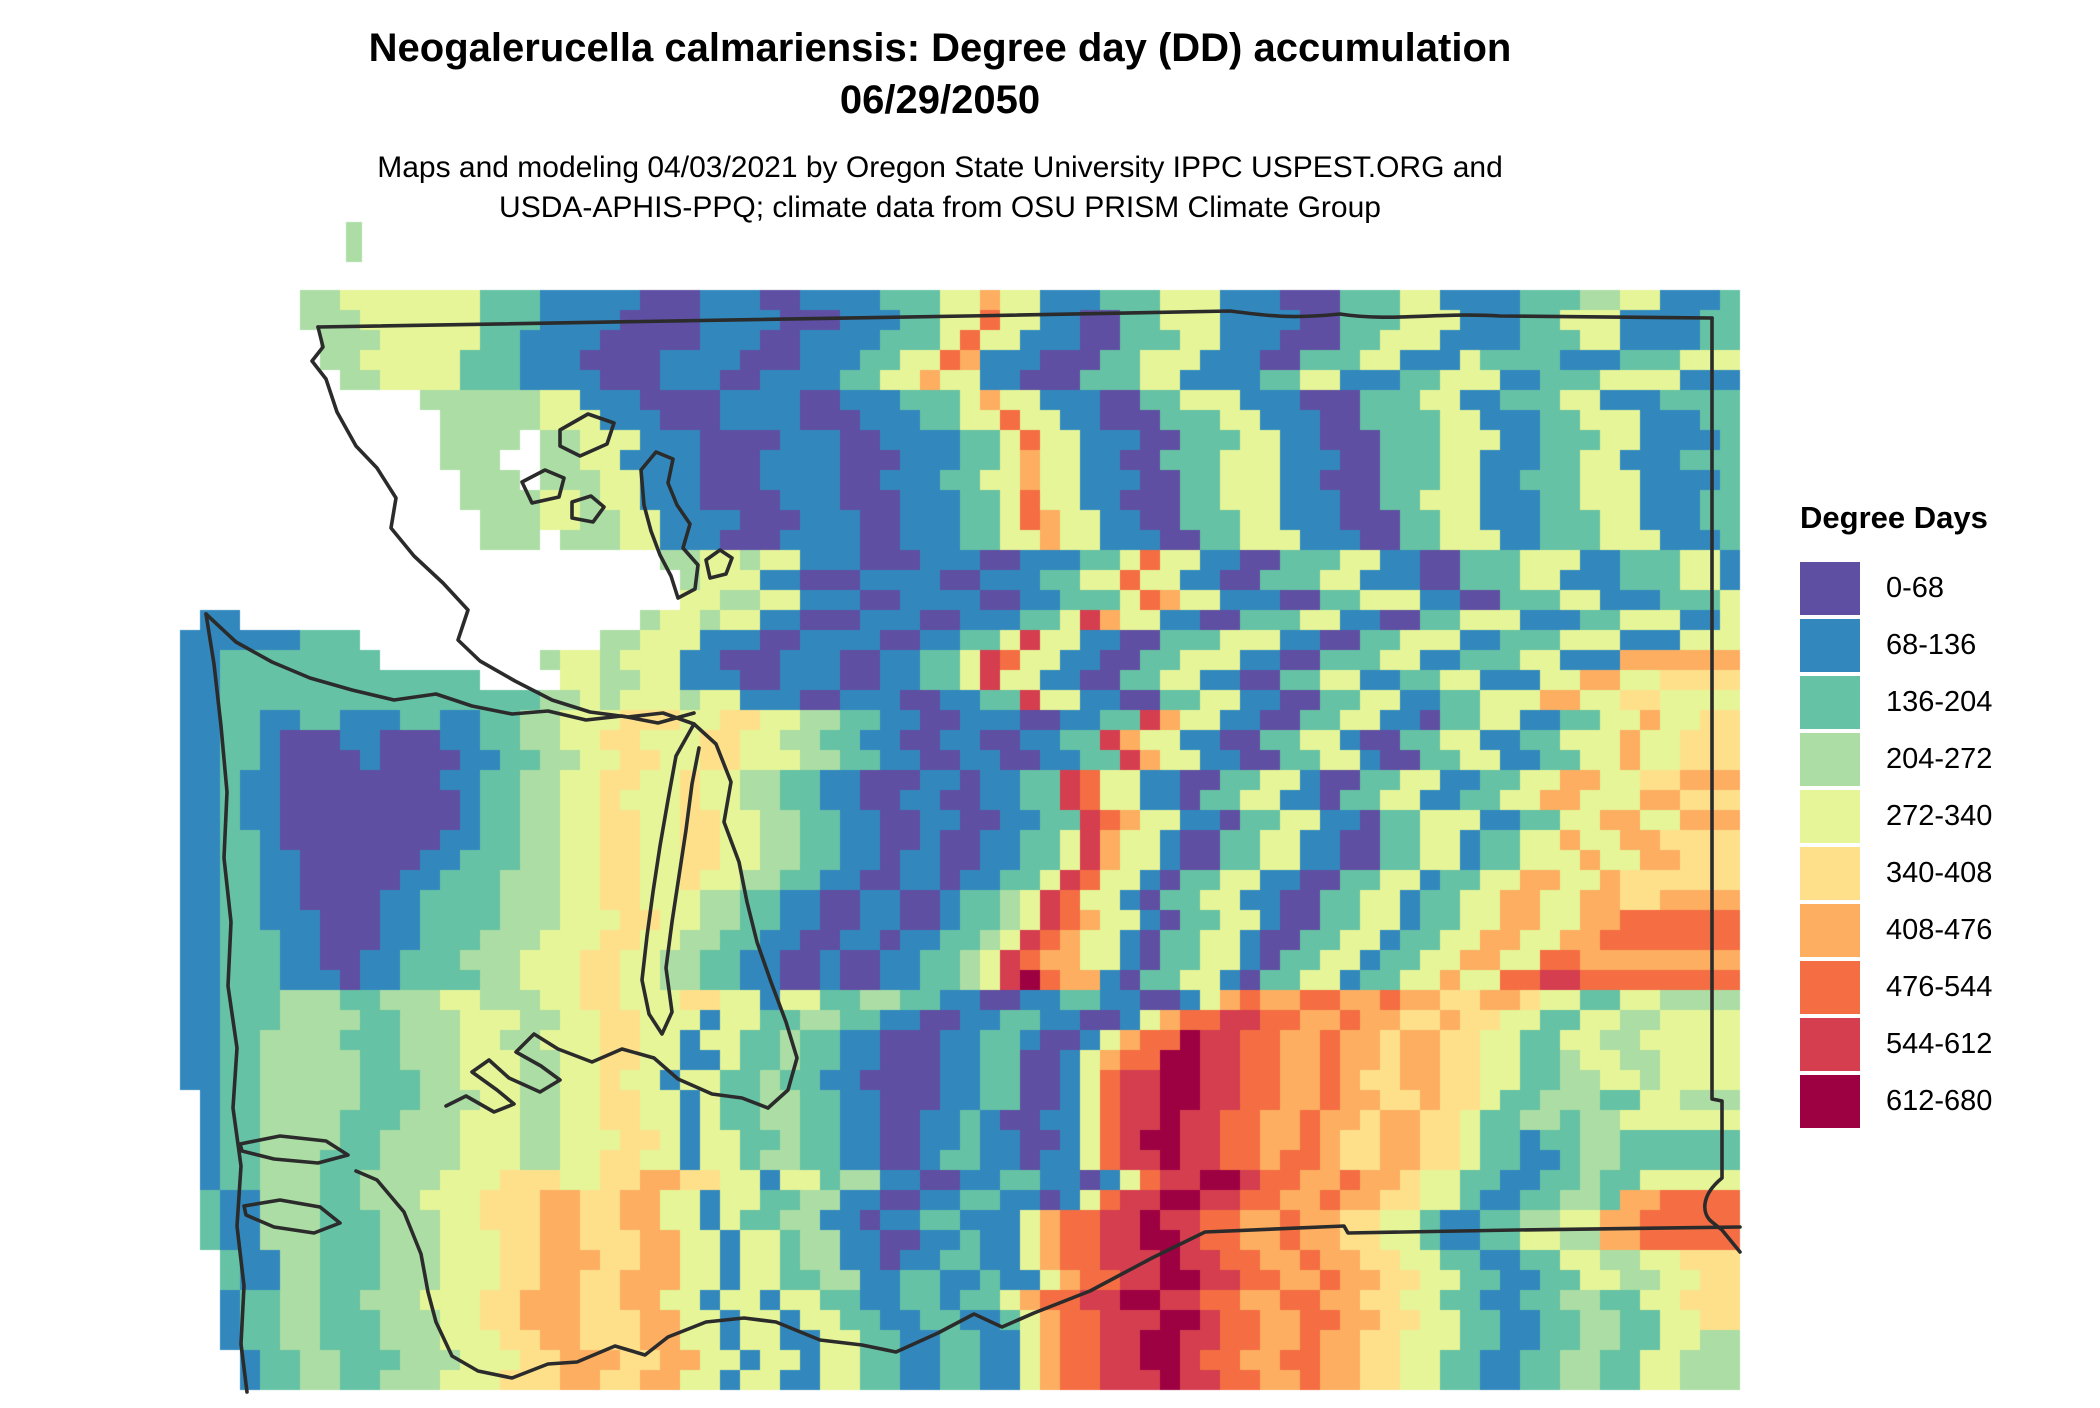 The height and width of the screenshot is (1408, 2100). What do you see at coordinates (1915, 588) in the screenshot?
I see `legend-label: 0-68` at bounding box center [1915, 588].